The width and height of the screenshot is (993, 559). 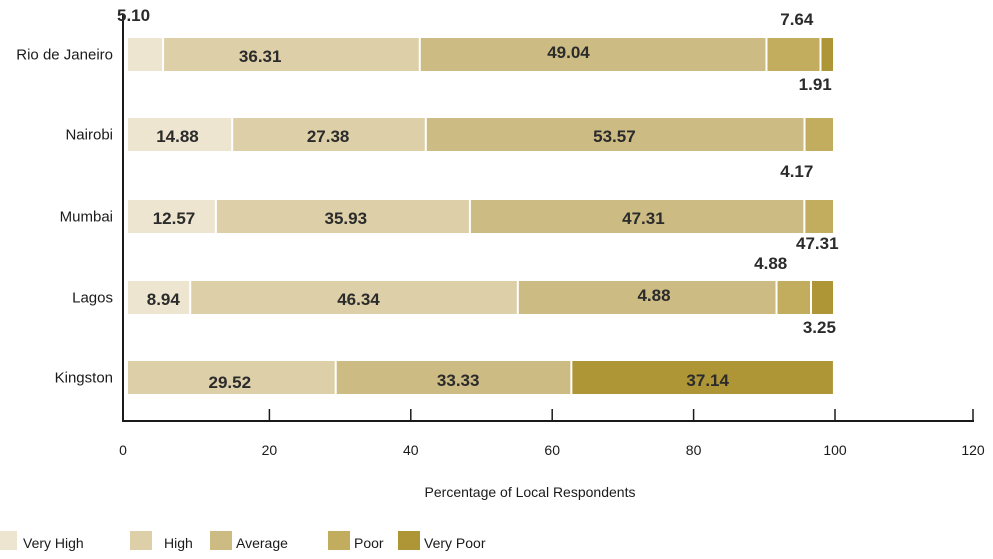 I want to click on bar-nairobi-poor, so click(x=819, y=134).